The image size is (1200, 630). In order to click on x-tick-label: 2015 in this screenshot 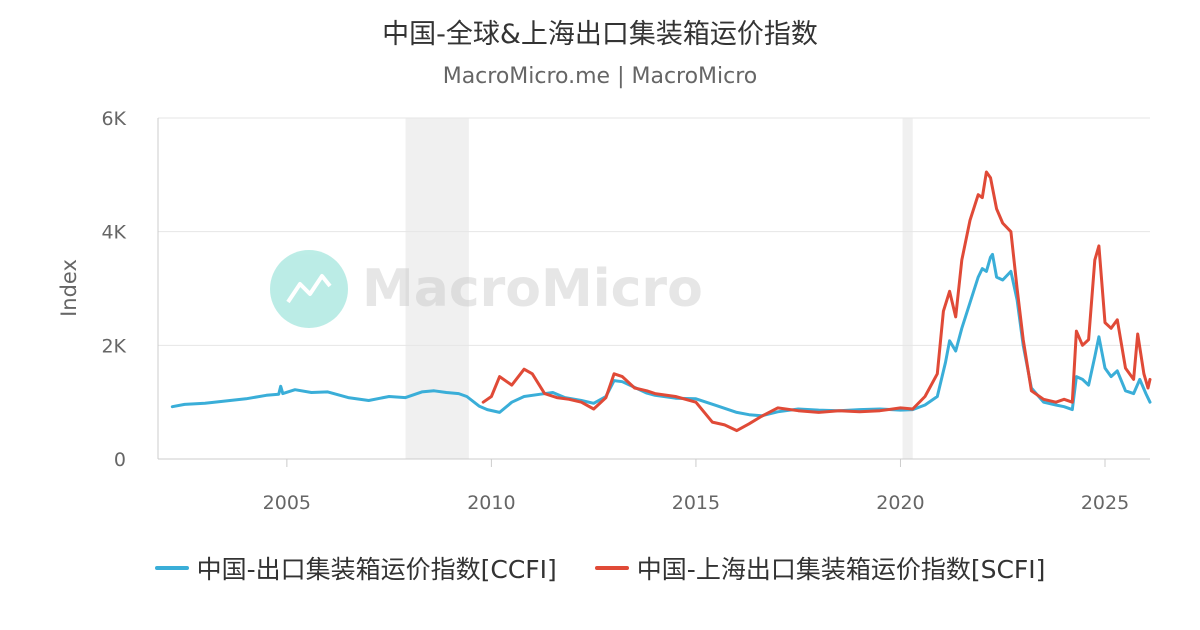, I will do `click(696, 503)`.